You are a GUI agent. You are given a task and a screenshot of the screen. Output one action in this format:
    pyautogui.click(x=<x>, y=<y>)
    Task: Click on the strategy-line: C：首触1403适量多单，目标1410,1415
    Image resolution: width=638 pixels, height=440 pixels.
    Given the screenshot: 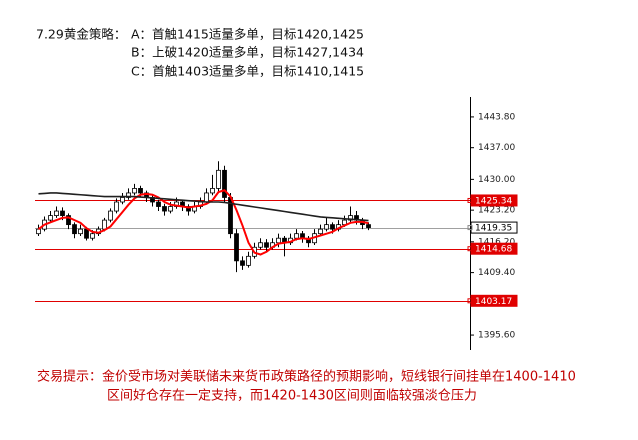 What is the action you would take?
    pyautogui.click(x=247, y=71)
    